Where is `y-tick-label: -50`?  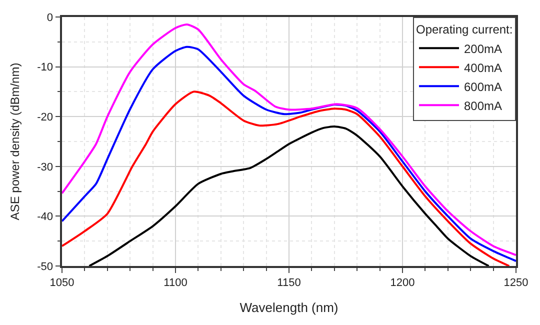
y-tick-label: -50 is located at coordinates (45, 266).